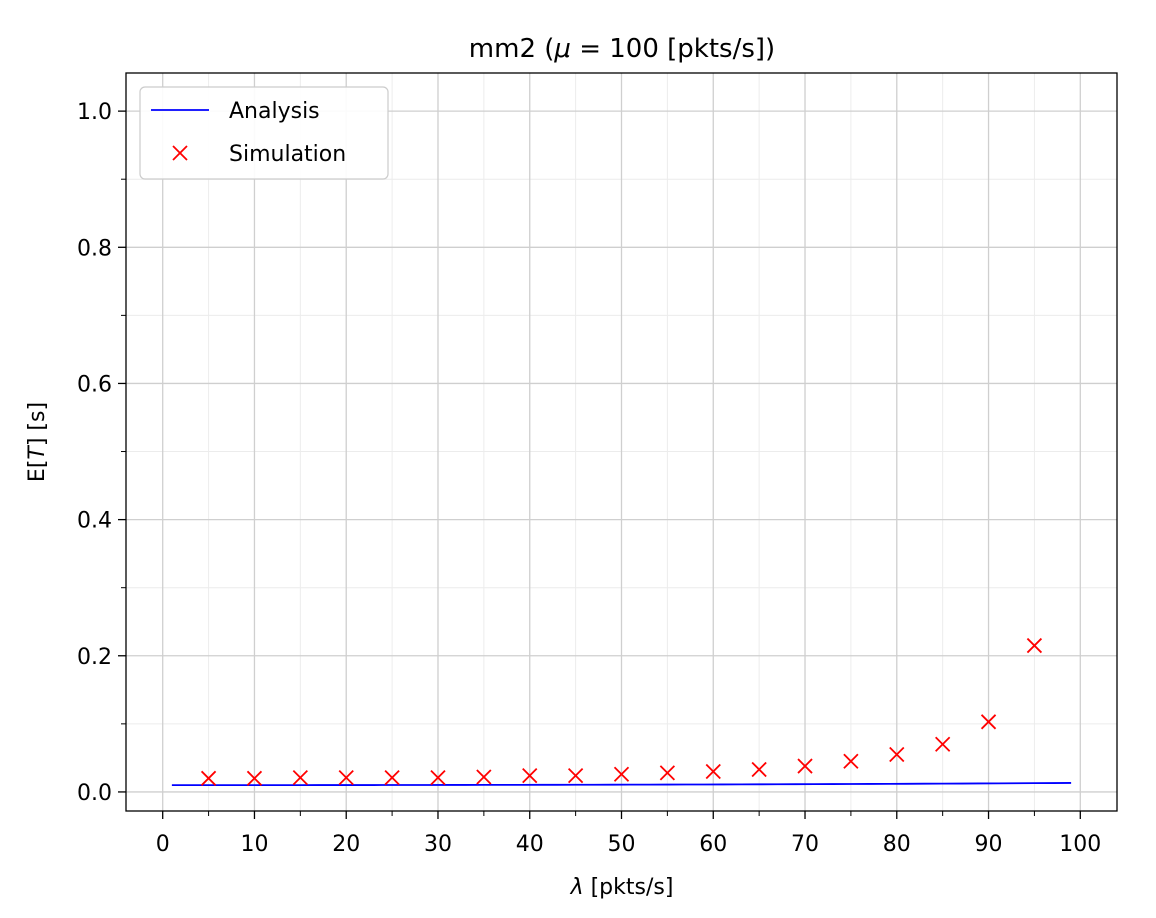 The height and width of the screenshot is (918, 1156). What do you see at coordinates (180, 153) in the screenshot?
I see `legend-simulation-marker` at bounding box center [180, 153].